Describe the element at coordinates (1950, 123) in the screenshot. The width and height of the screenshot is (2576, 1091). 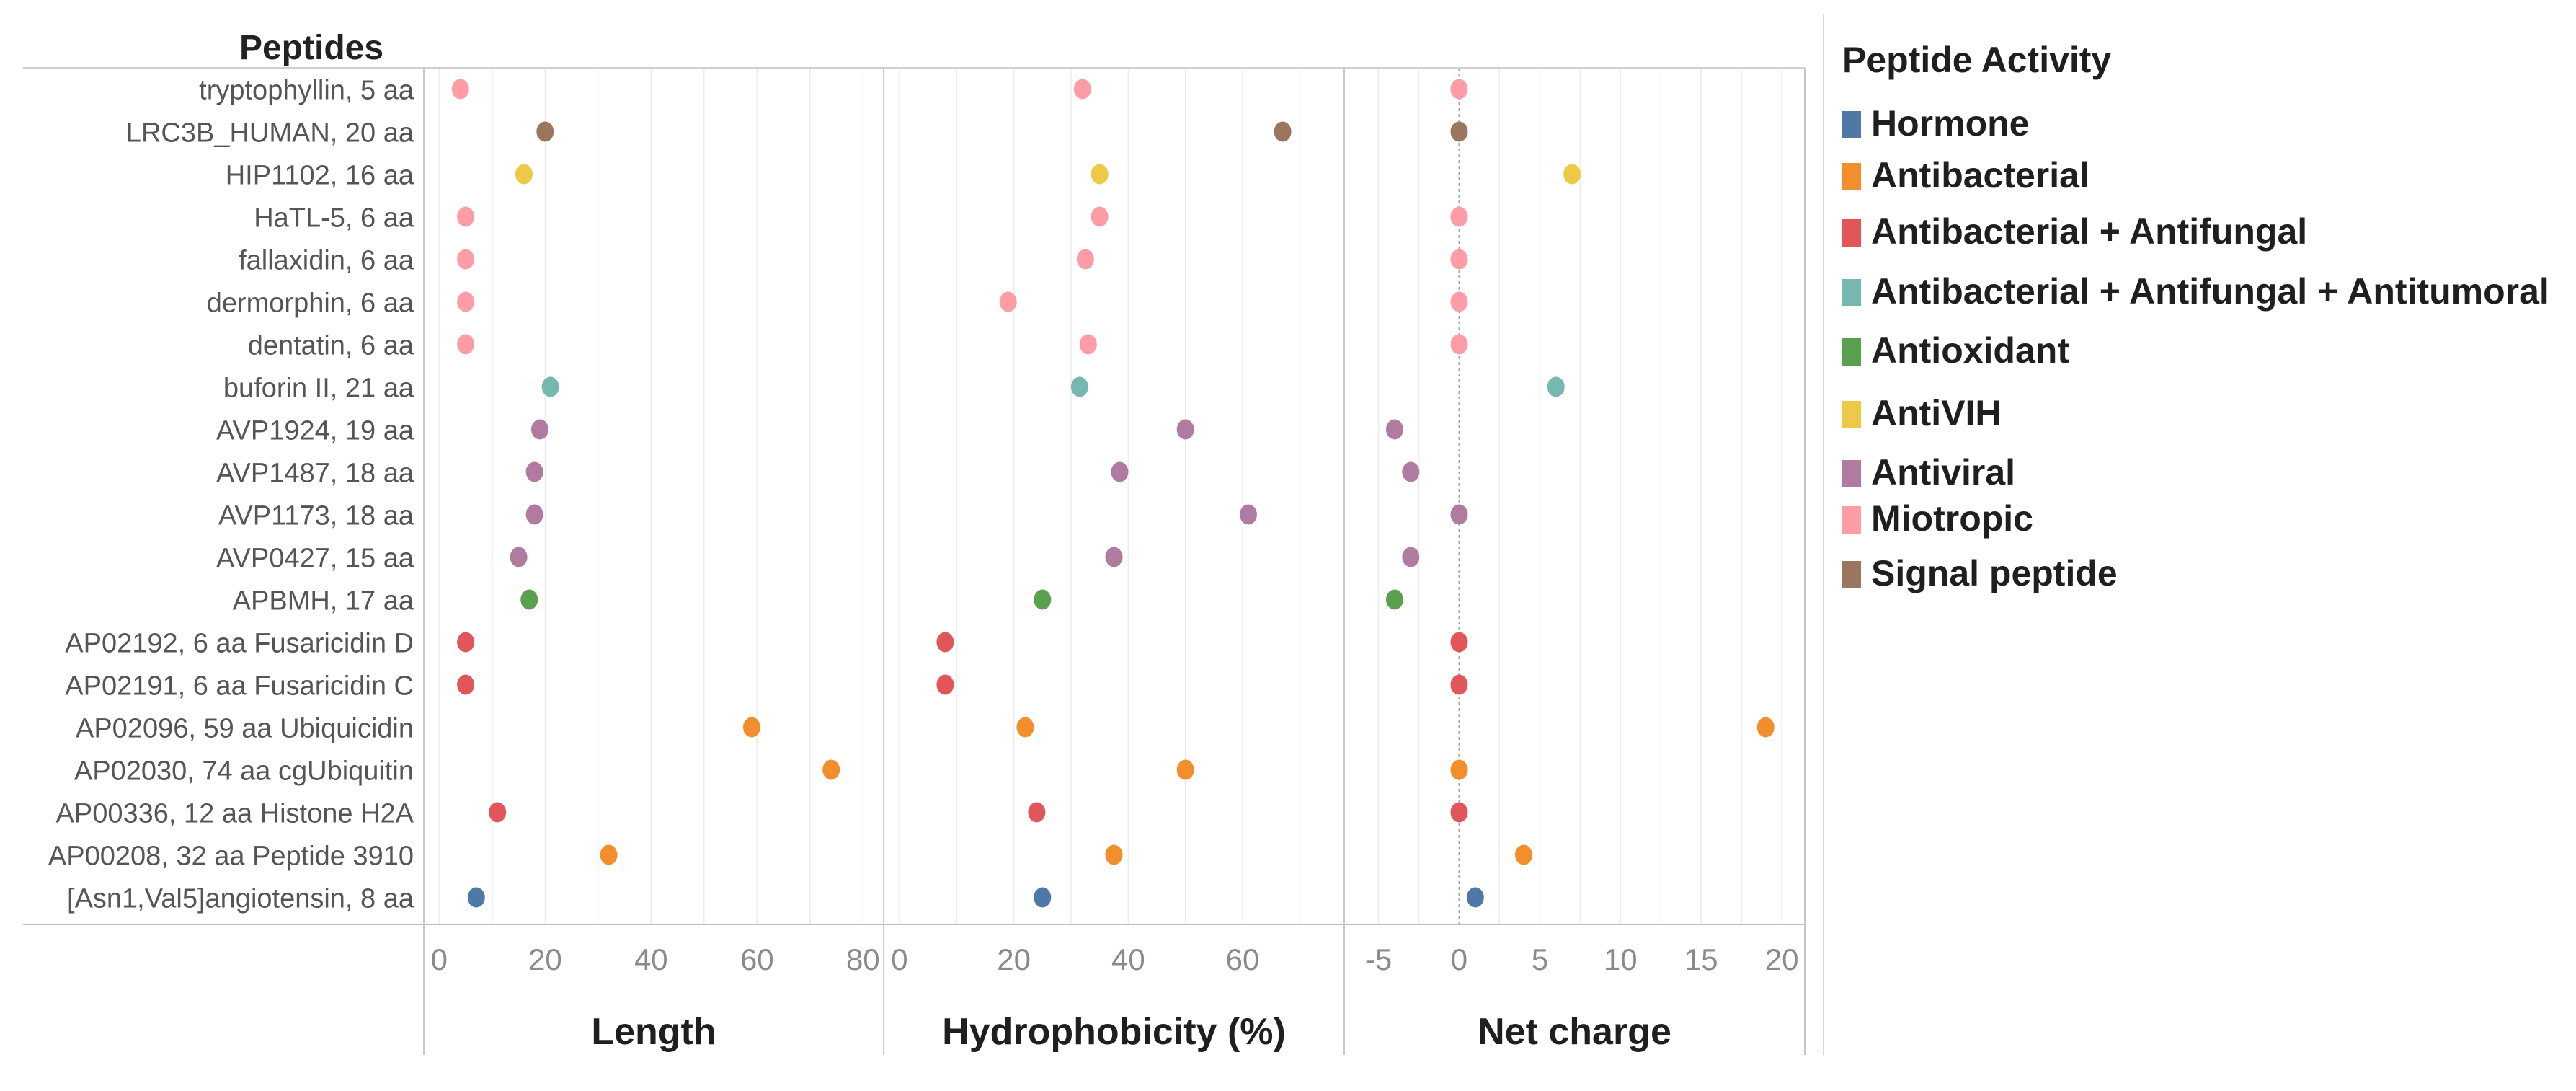
I see `legend-label: Hormone` at that location.